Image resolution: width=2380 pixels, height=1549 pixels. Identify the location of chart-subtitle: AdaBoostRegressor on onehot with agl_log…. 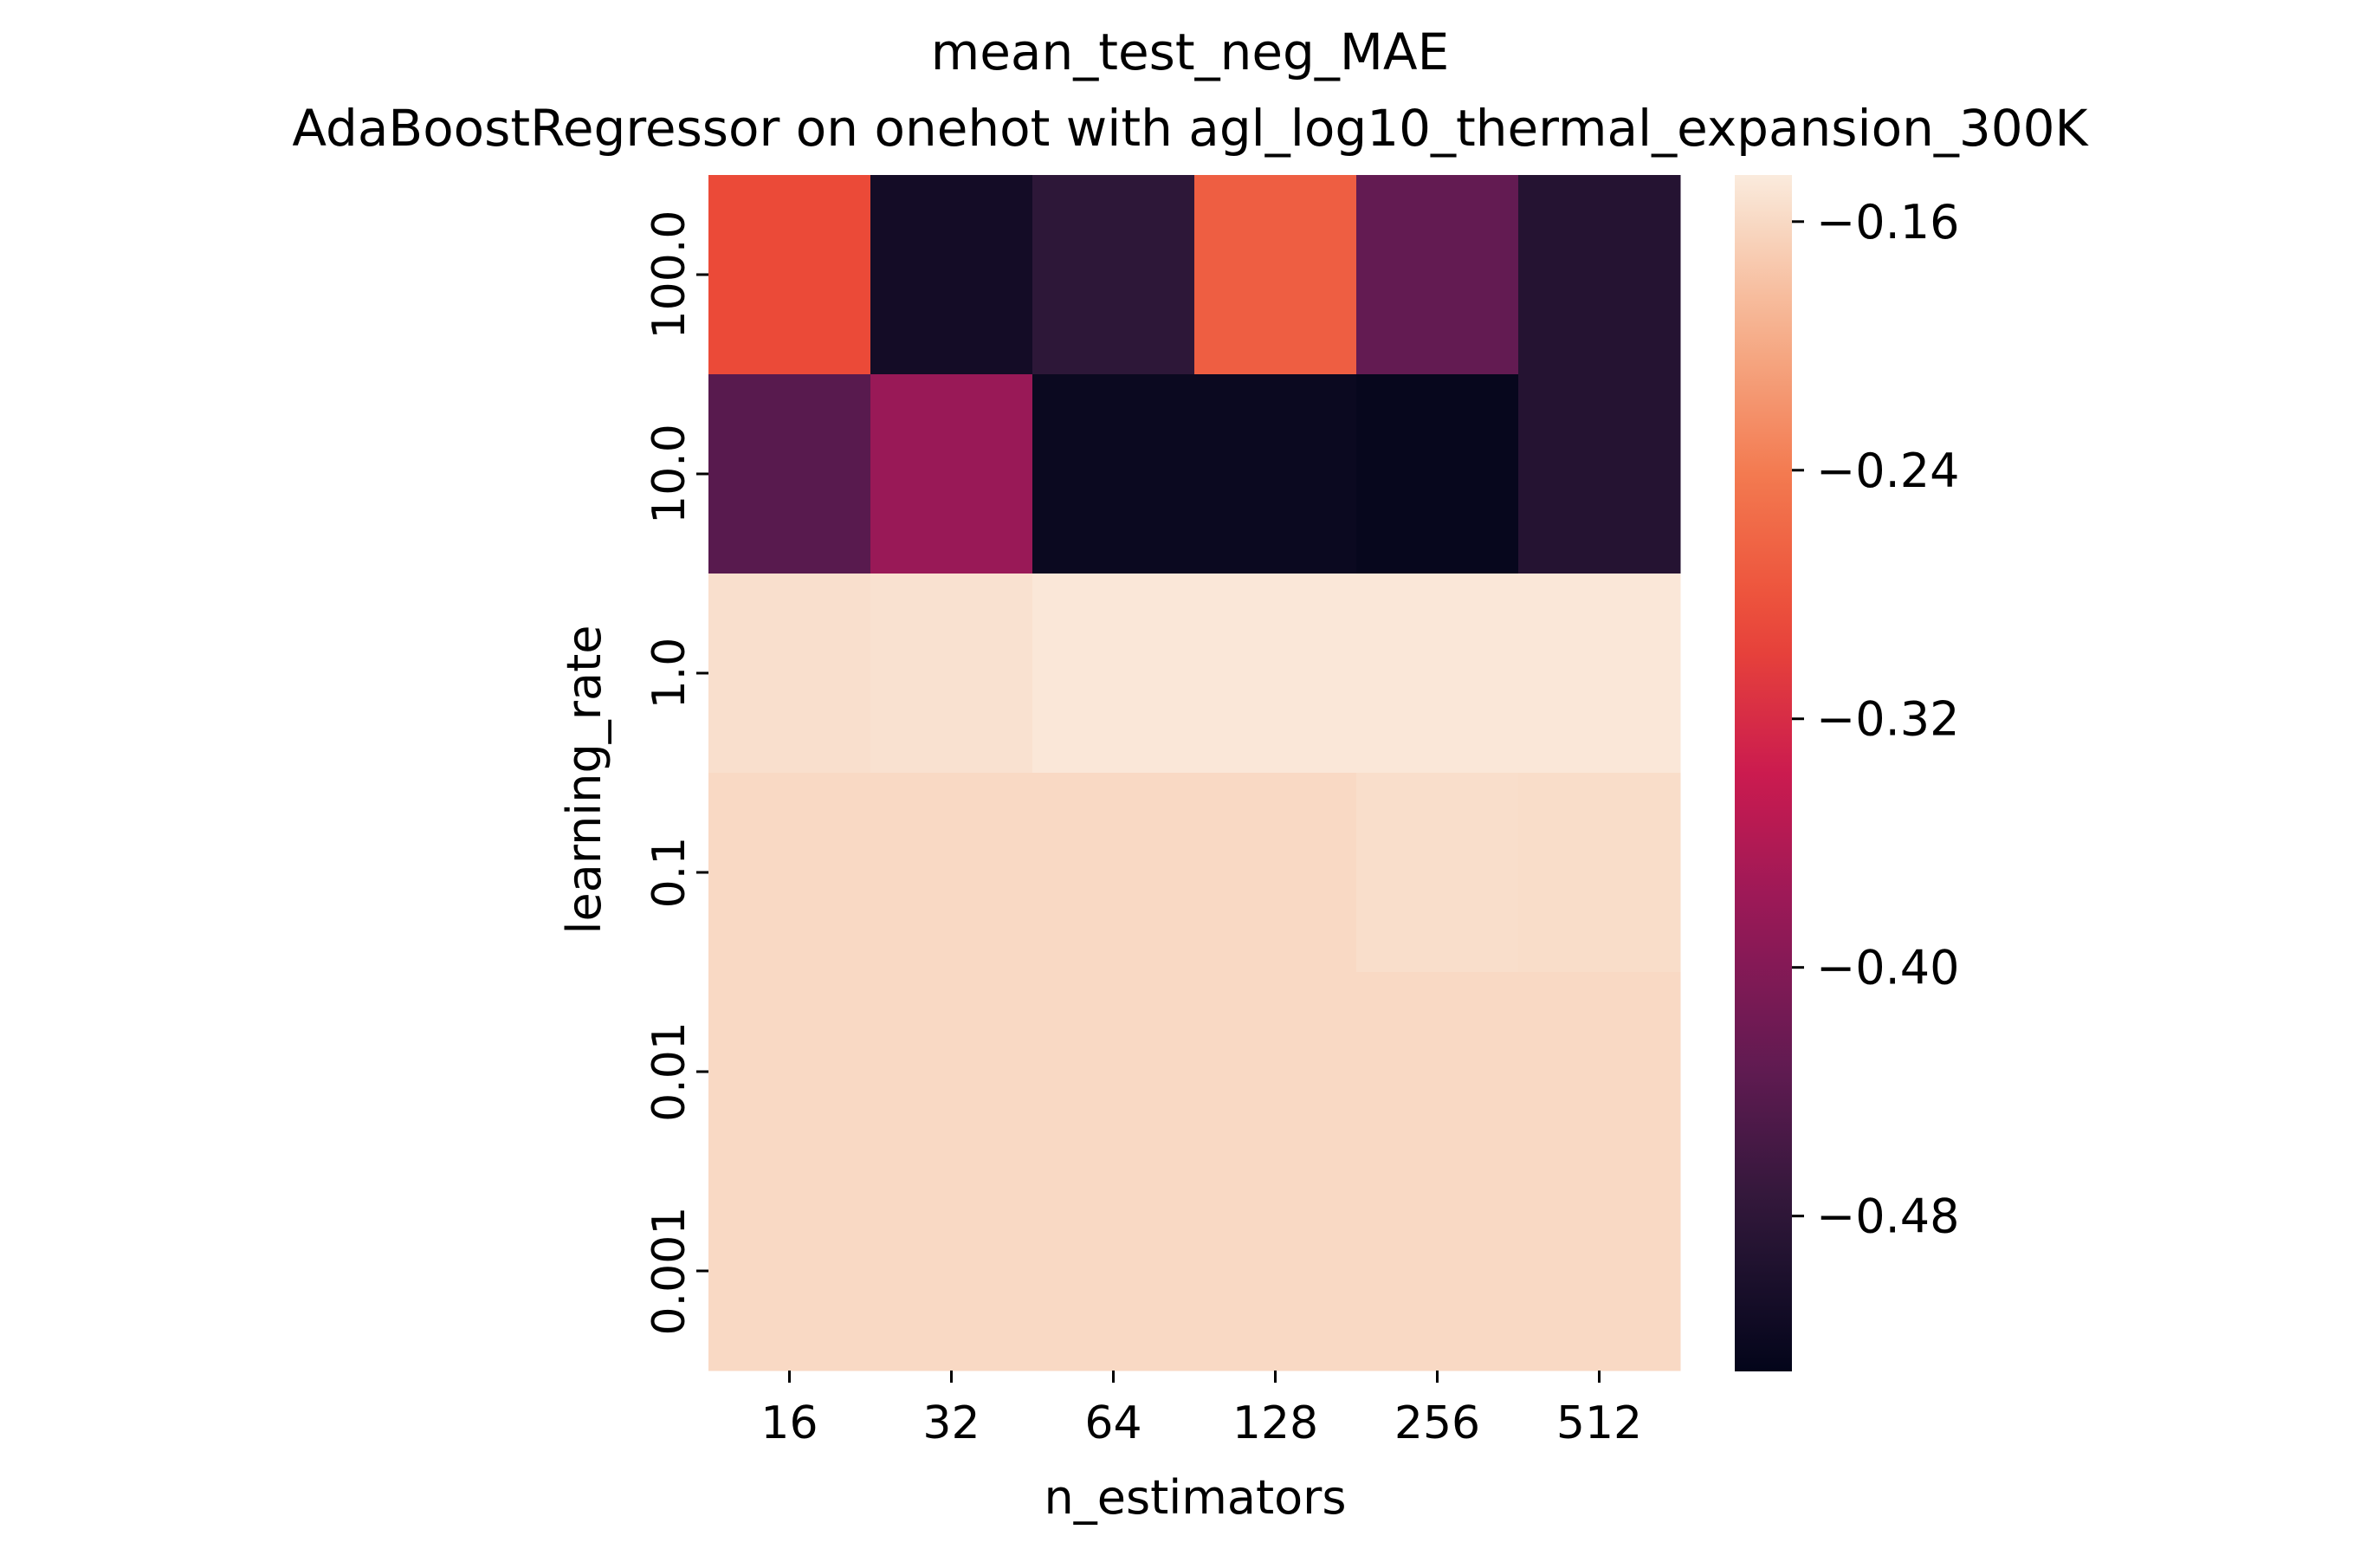
(1190, 128).